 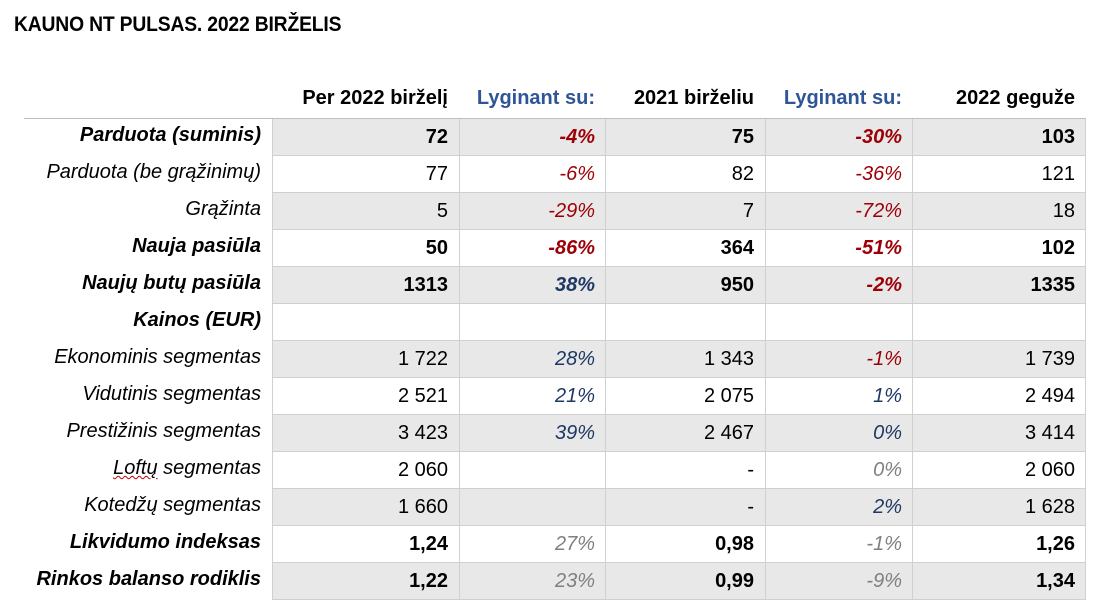 What do you see at coordinates (172, 505) in the screenshot?
I see `row-label: Kotedžų segmentas` at bounding box center [172, 505].